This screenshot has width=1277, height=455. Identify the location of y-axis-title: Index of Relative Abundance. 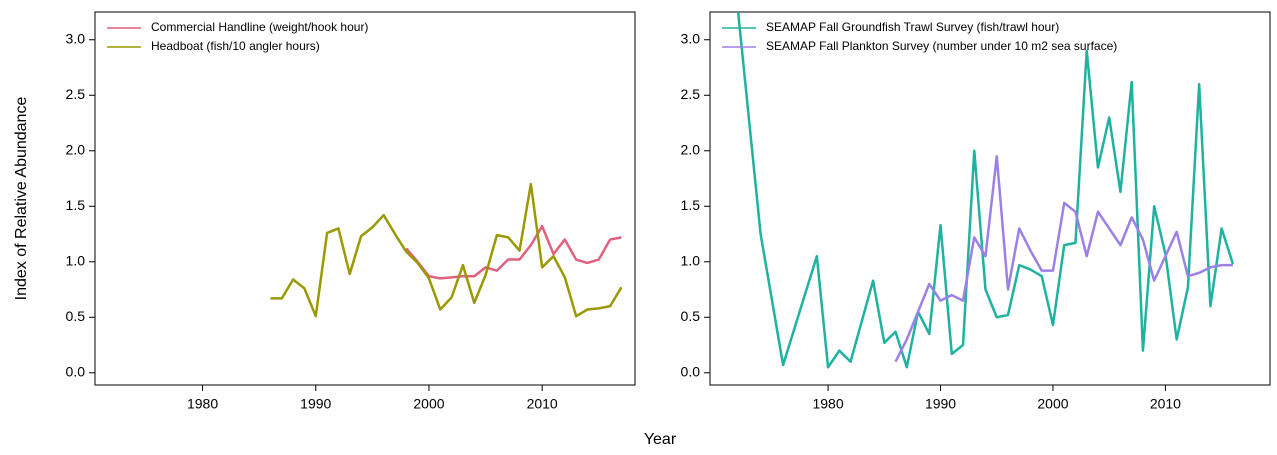
(21, 199).